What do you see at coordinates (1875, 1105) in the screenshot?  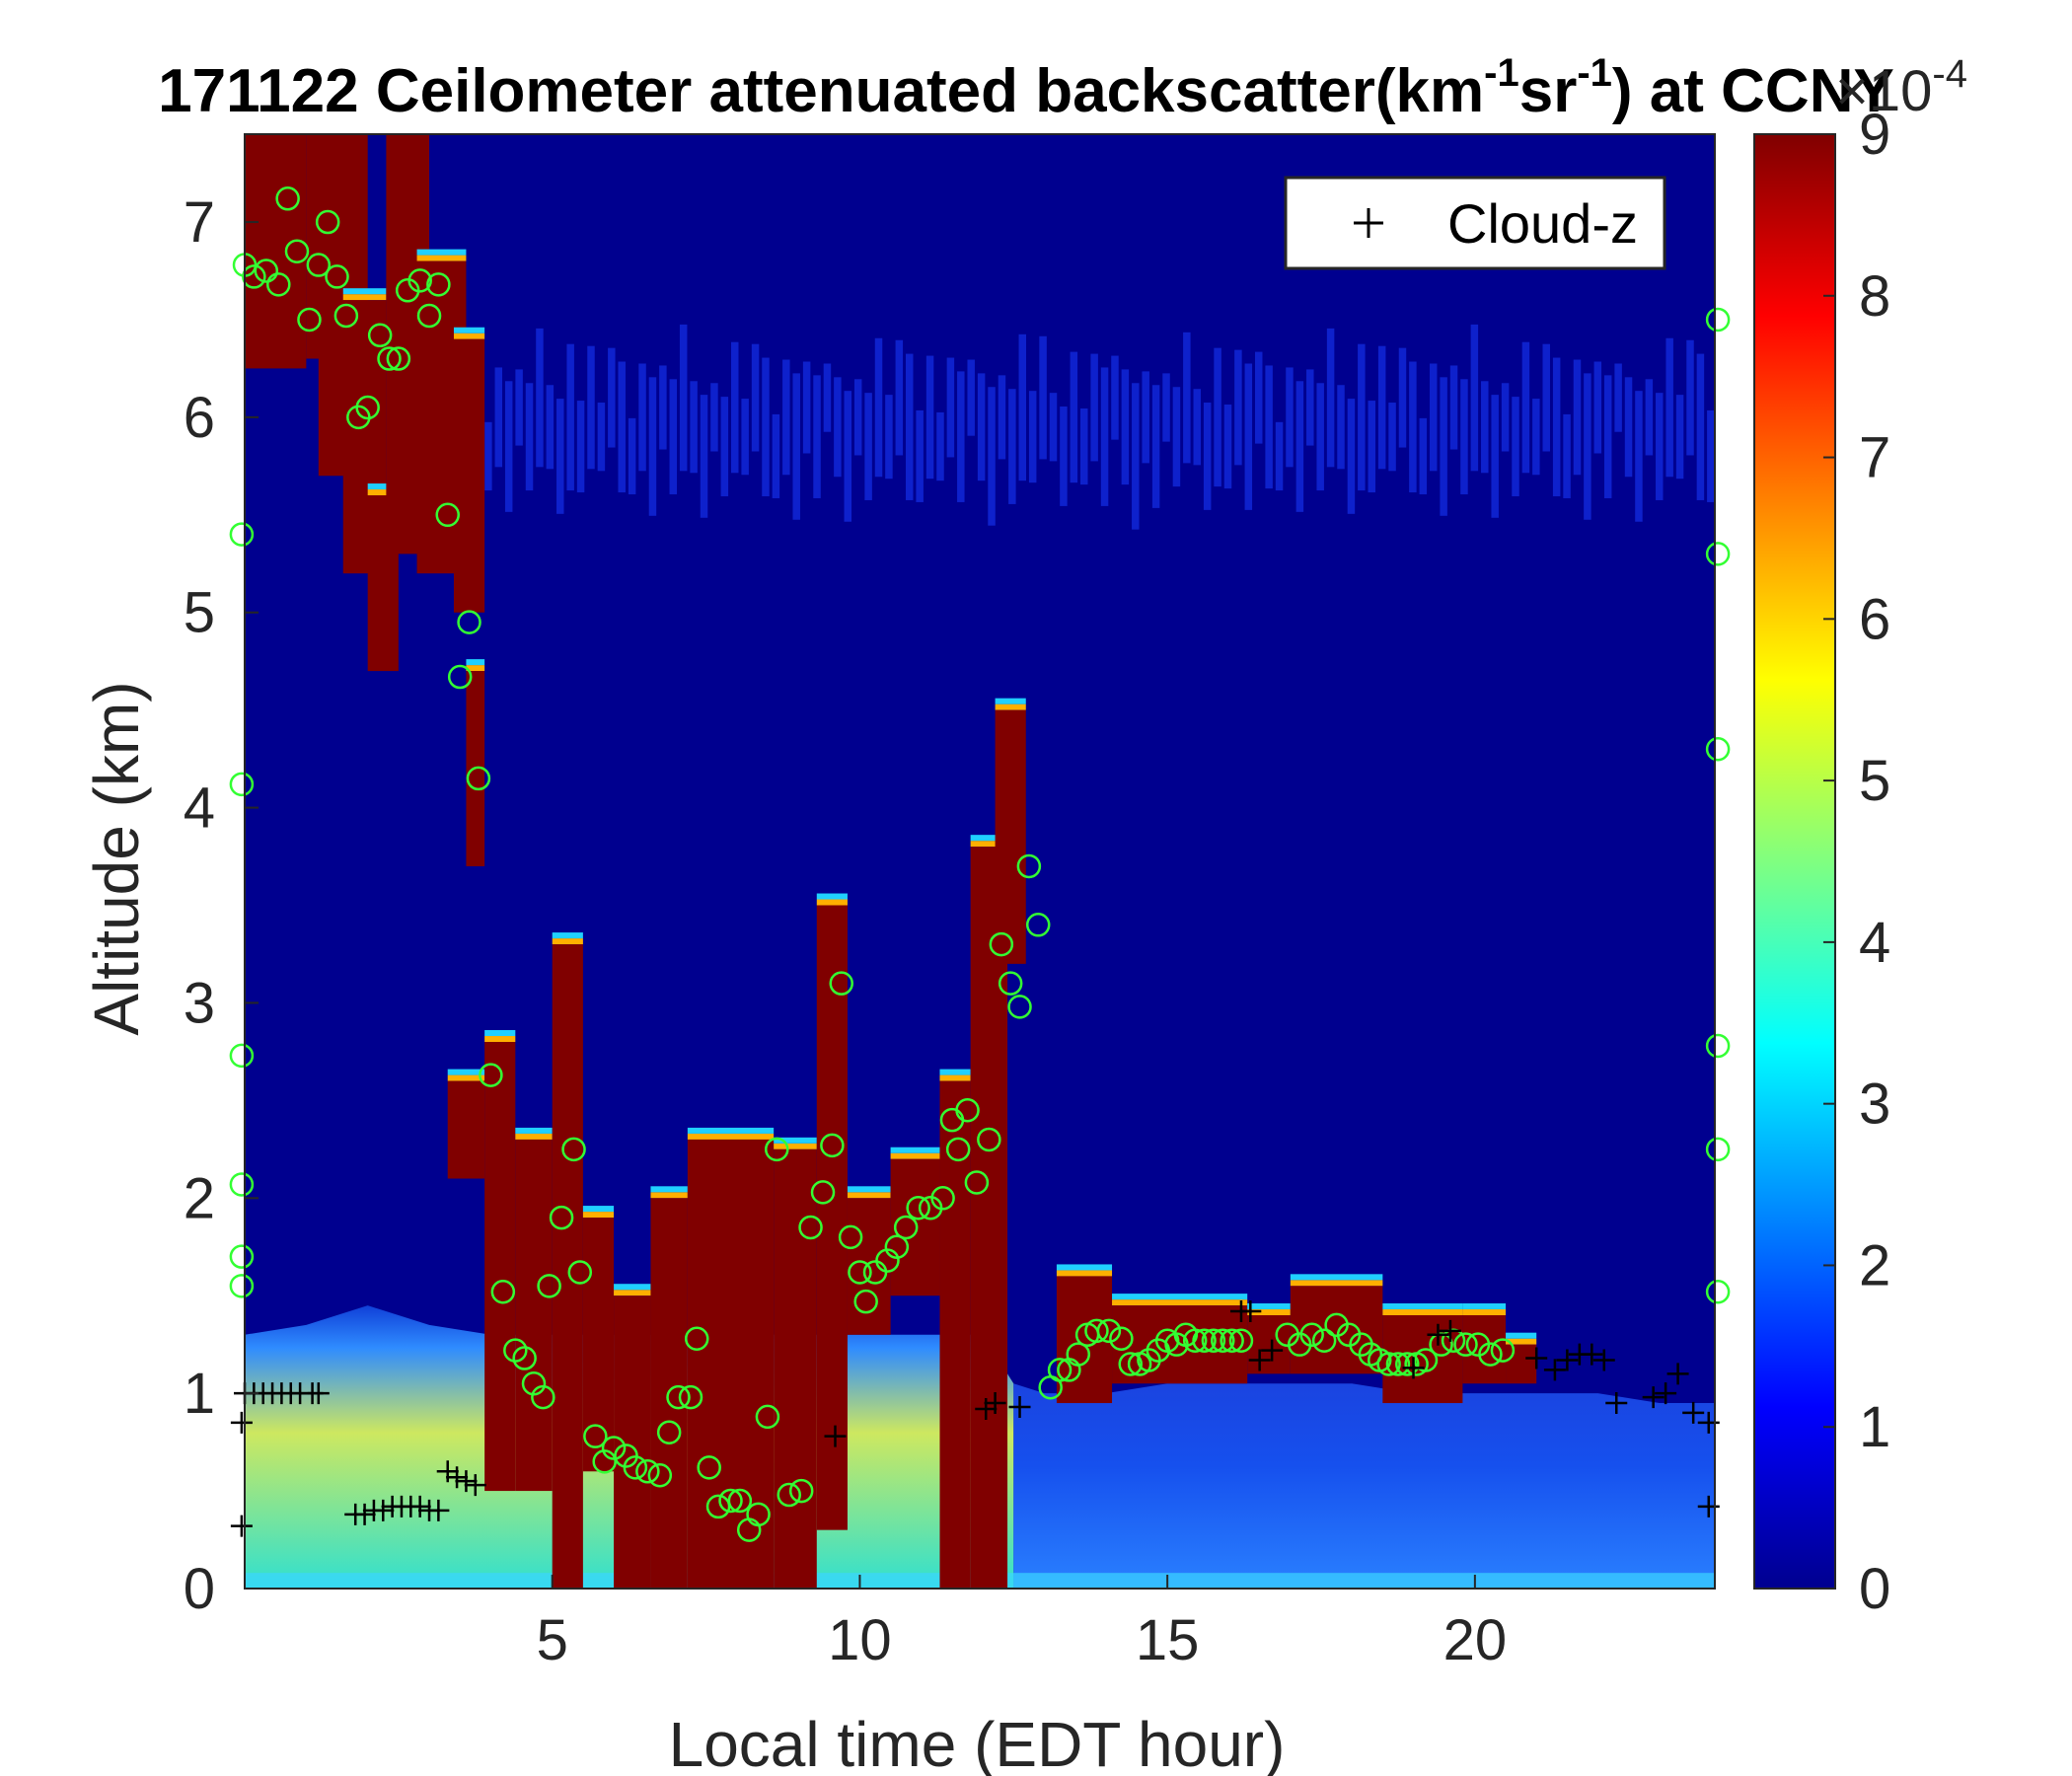 I see `colorbar-tick-label: 3` at bounding box center [1875, 1105].